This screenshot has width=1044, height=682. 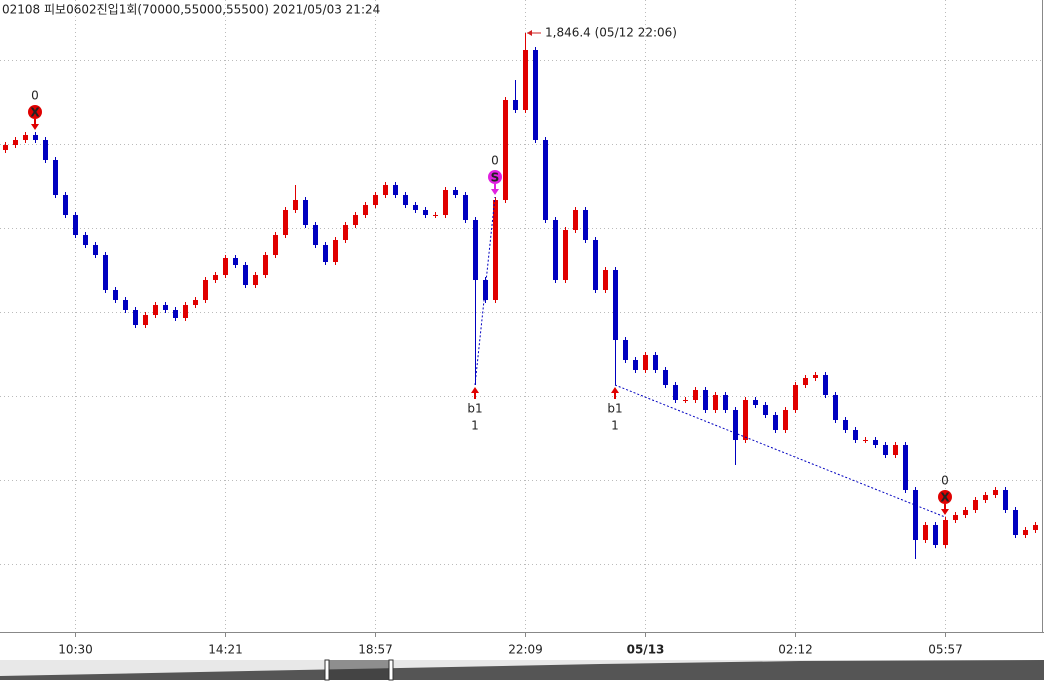 I want to click on scroll-volume, so click(x=522, y=670).